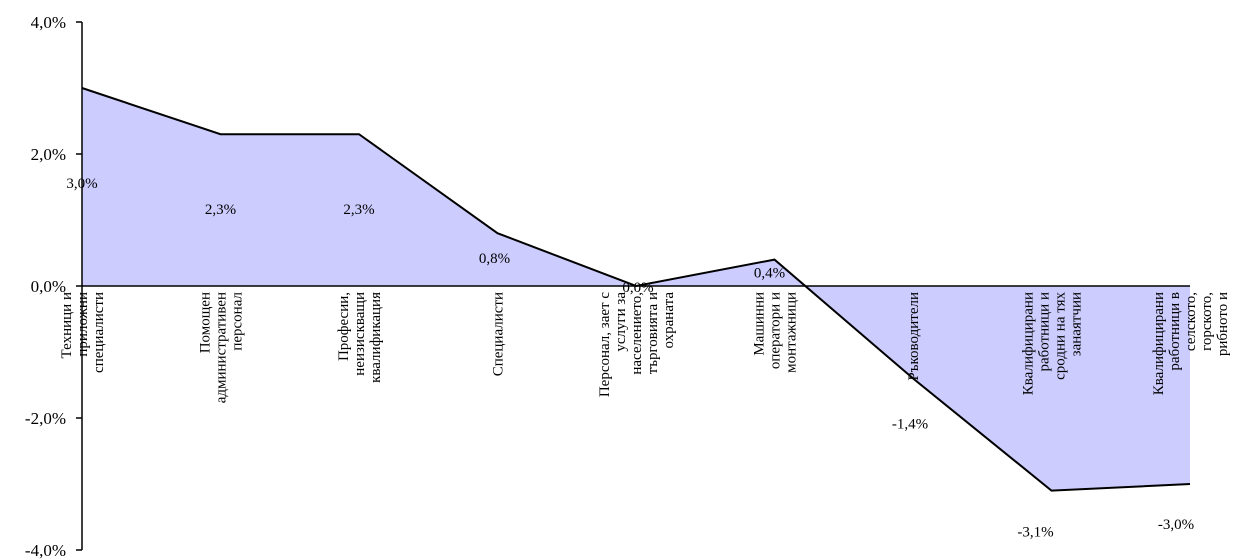 The width and height of the screenshot is (1257, 559). What do you see at coordinates (81, 184) in the screenshot?
I see `data-label: 3,0%` at bounding box center [81, 184].